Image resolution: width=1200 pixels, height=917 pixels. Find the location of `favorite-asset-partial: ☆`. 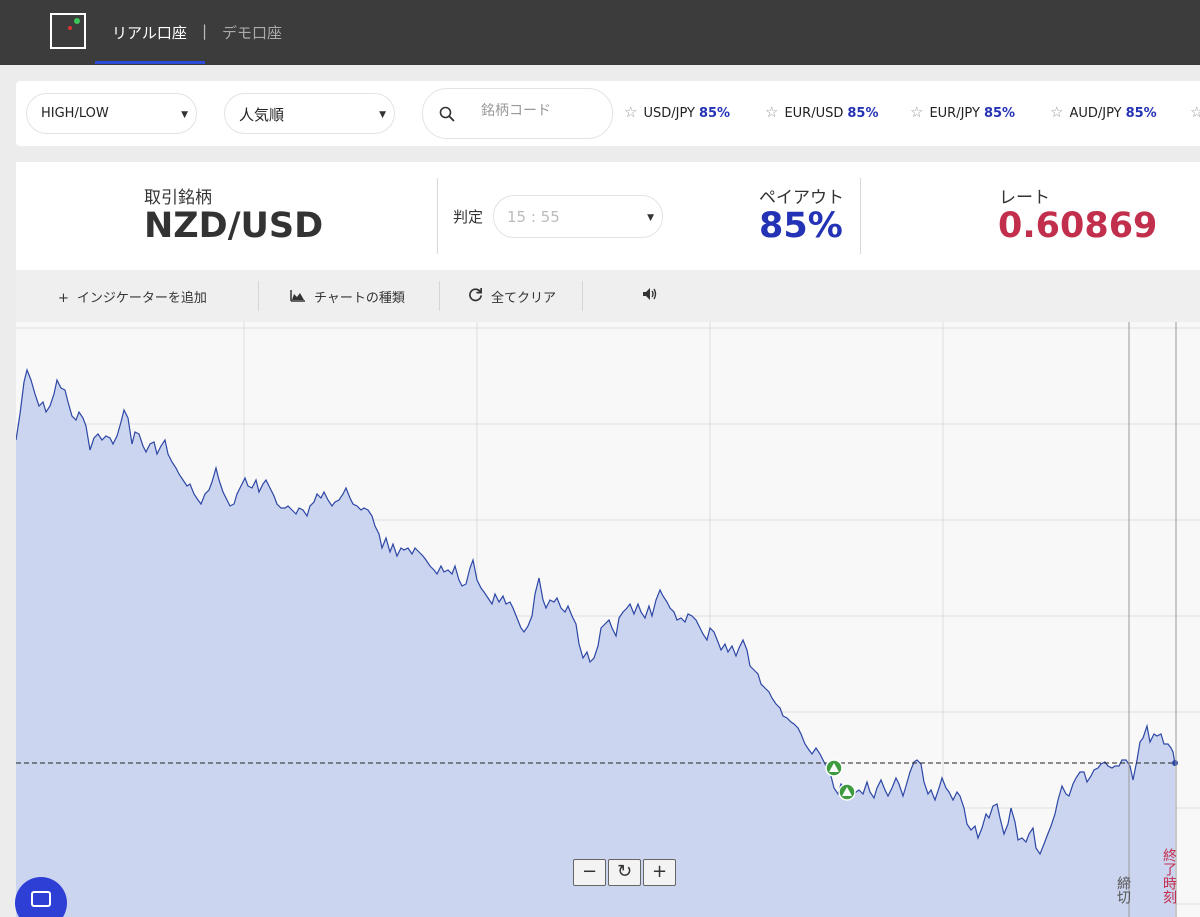

favorite-asset-partial: ☆ is located at coordinates (1195, 112).